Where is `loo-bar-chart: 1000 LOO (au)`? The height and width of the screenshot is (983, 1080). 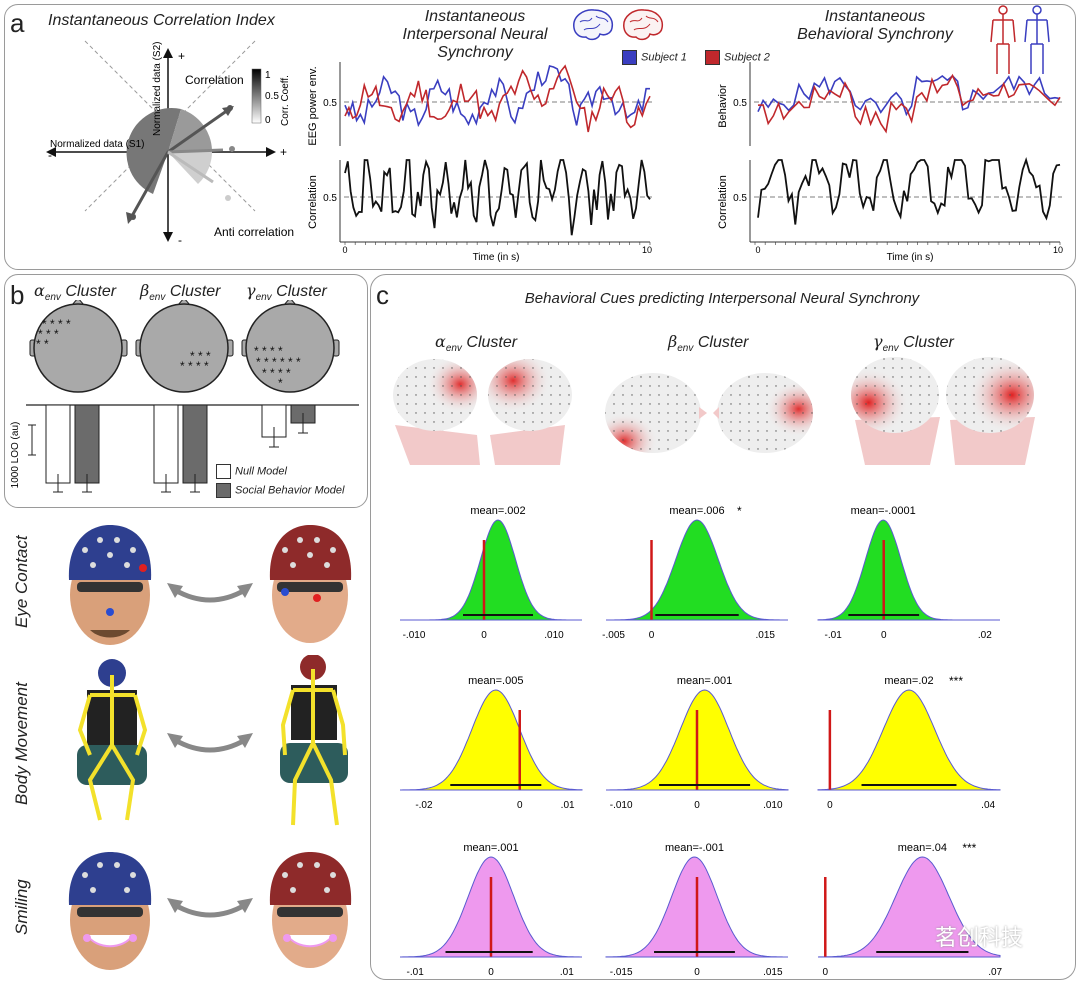 loo-bar-chart: 1000 LOO (au) is located at coordinates (184, 448).